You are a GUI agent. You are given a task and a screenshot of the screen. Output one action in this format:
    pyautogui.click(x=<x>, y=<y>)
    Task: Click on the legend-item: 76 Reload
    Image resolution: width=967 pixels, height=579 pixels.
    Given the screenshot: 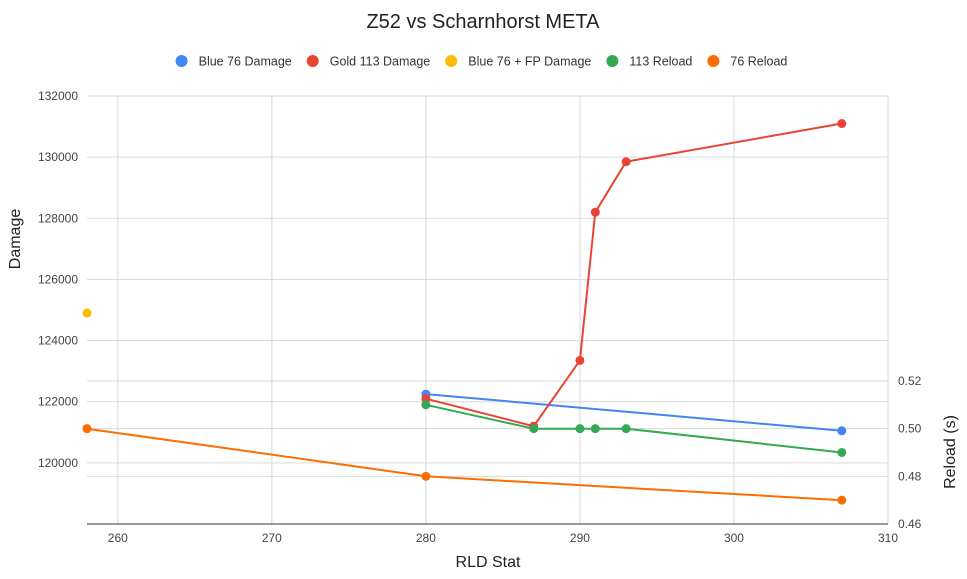 What is the action you would take?
    pyautogui.click(x=747, y=62)
    